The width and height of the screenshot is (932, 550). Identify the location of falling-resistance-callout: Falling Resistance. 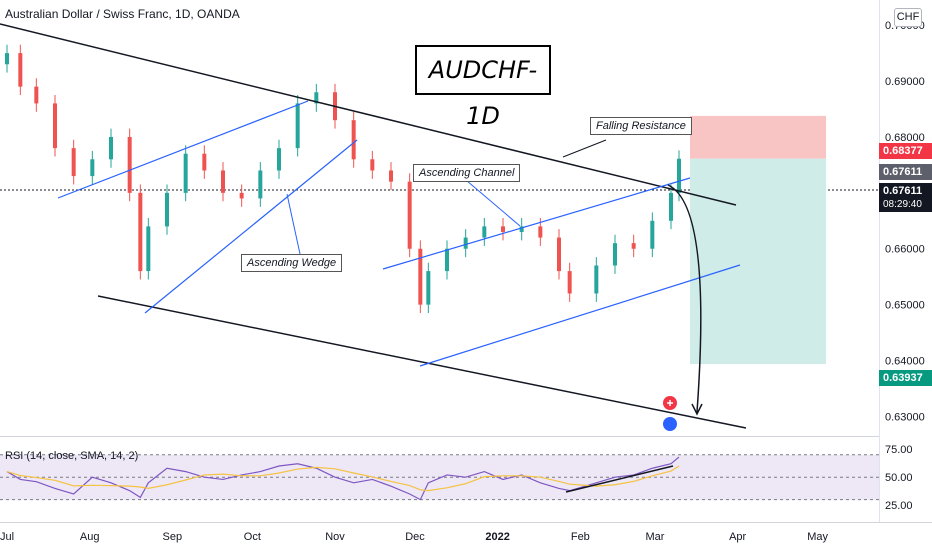
(641, 126).